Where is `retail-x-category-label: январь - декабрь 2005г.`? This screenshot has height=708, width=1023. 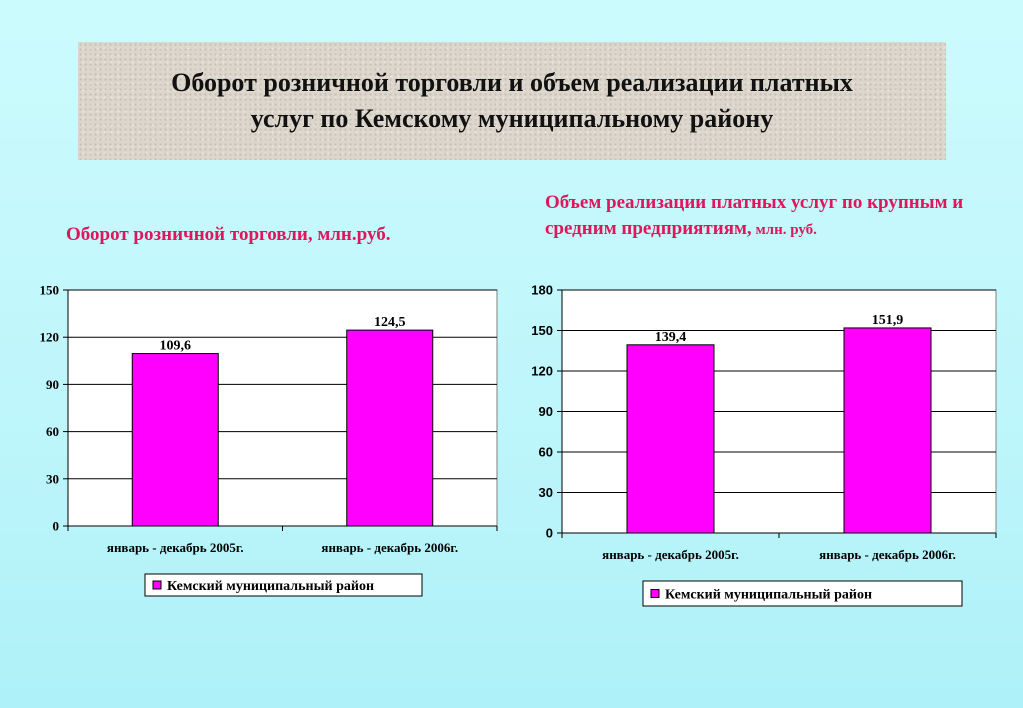
retail-x-category-label: январь - декабрь 2005г. is located at coordinates (175, 547).